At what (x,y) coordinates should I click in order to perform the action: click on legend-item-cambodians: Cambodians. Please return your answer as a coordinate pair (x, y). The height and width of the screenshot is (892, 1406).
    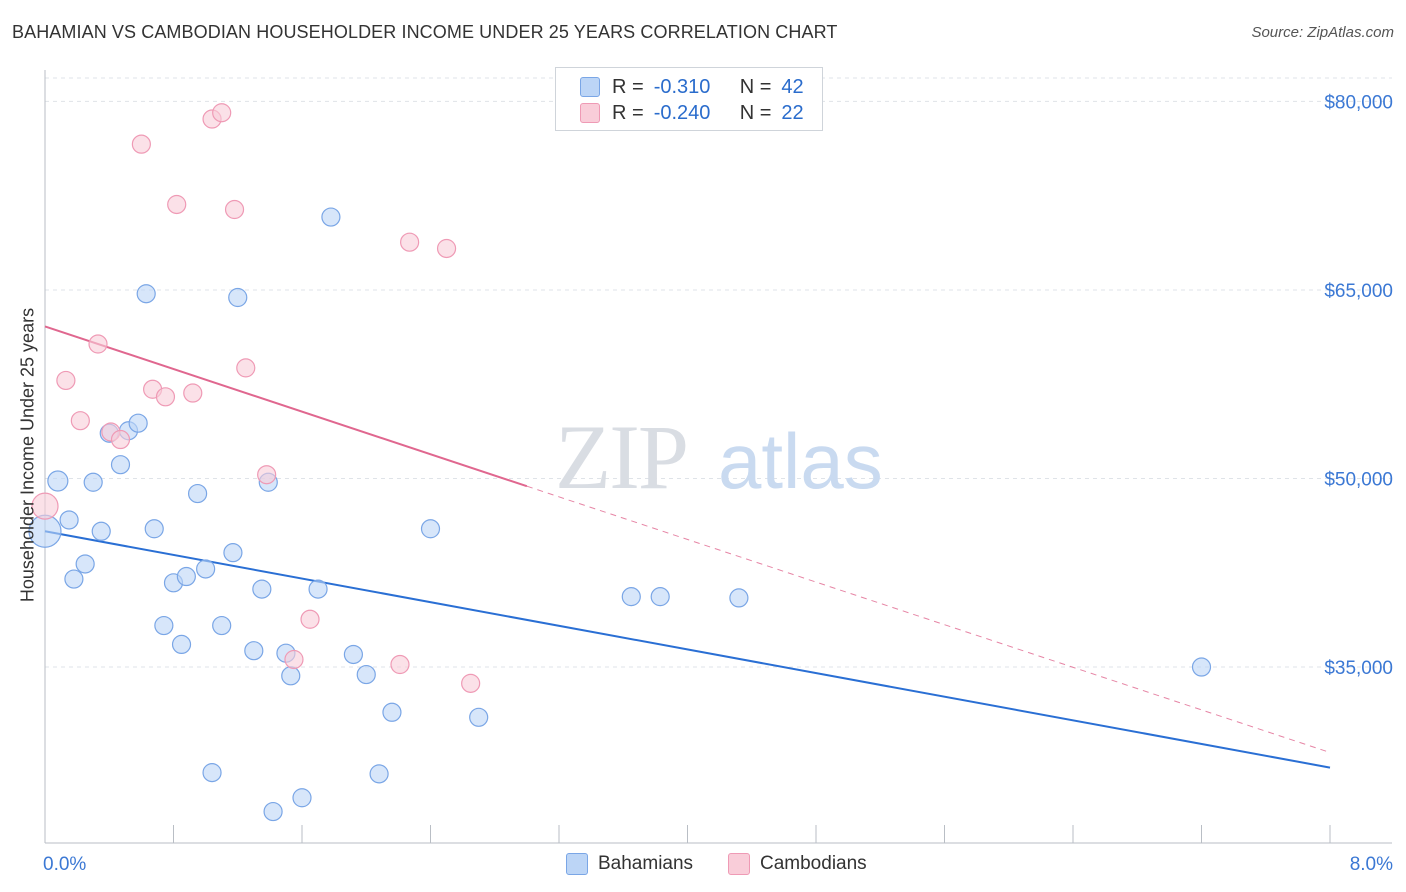
    Looking at the image, I should click on (797, 864).